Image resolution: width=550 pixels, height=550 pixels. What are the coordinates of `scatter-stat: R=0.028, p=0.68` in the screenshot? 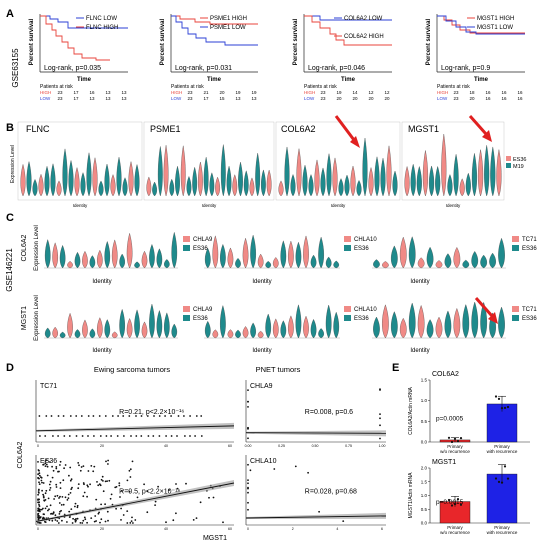 It's located at (331, 492).